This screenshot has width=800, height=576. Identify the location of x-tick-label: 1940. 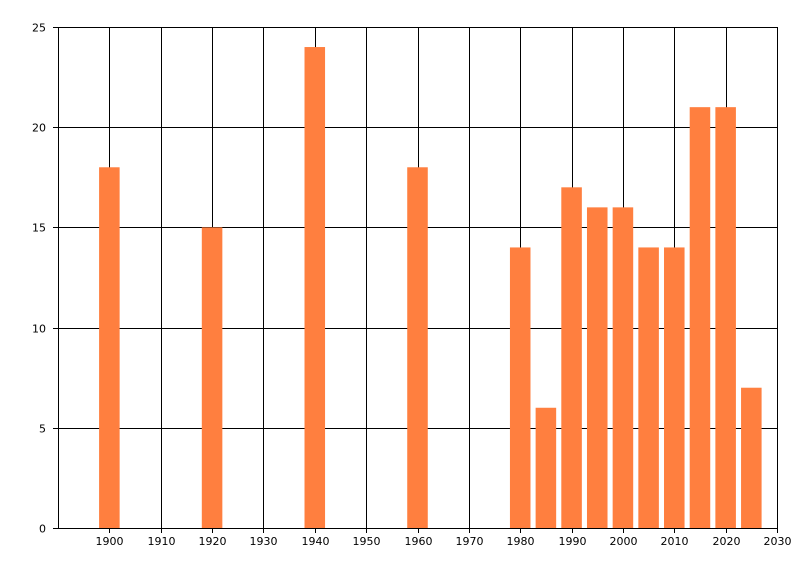
(316, 541).